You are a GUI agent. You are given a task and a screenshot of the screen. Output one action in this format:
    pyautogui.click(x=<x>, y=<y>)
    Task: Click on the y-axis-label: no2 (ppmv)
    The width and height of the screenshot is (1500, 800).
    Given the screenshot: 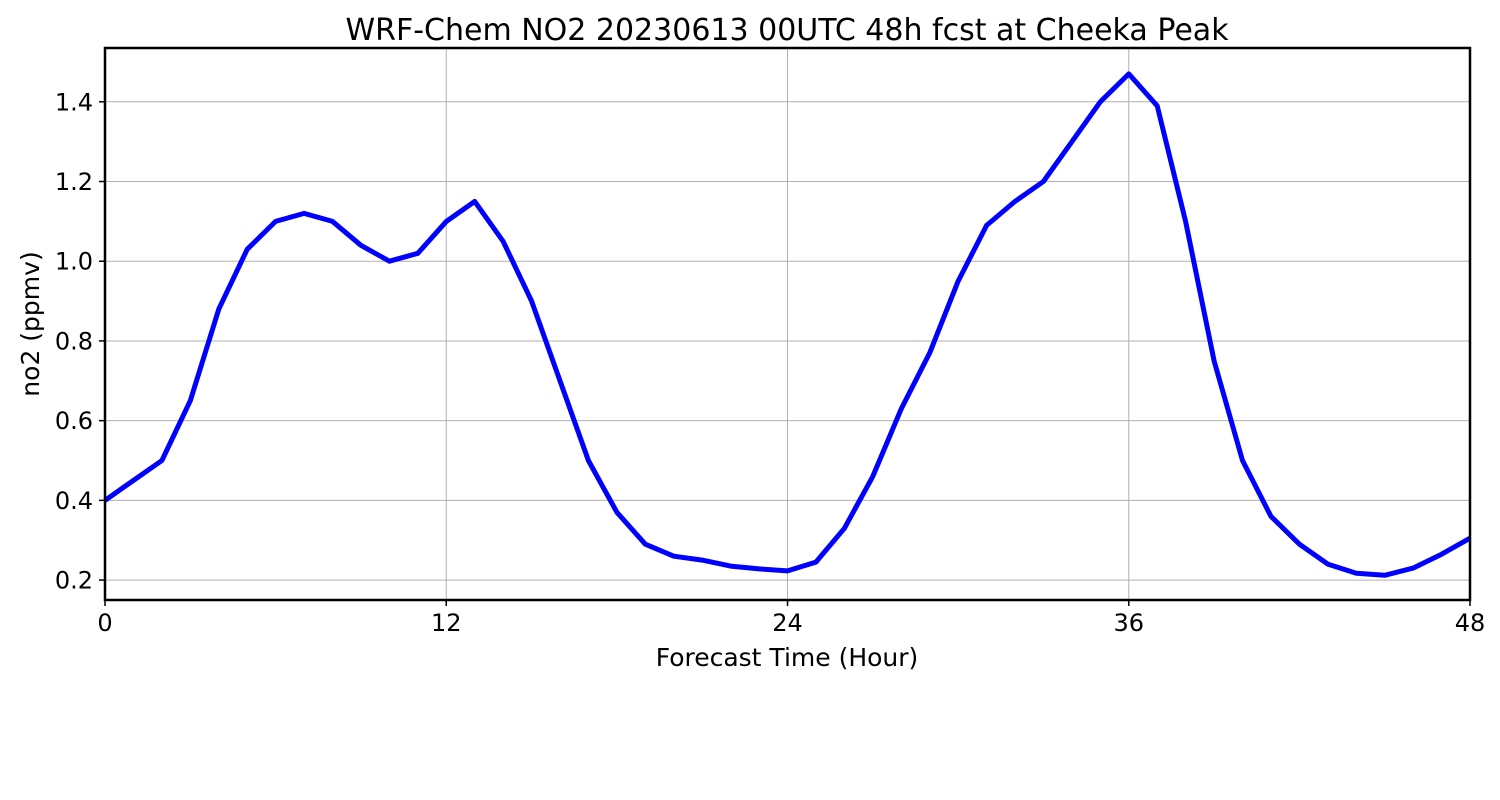 What is the action you would take?
    pyautogui.click(x=30, y=323)
    